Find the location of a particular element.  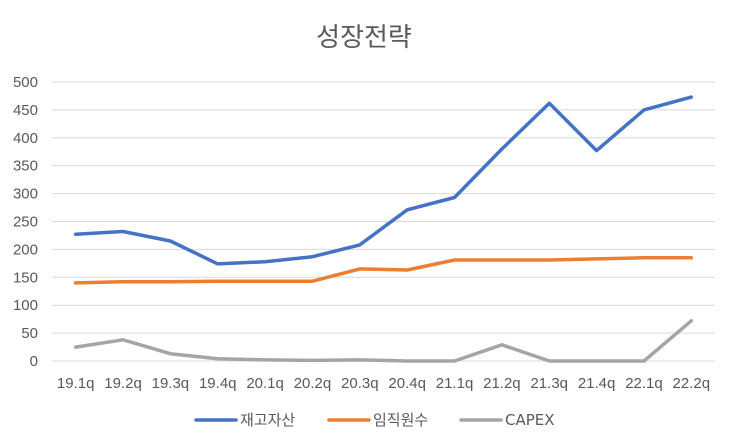

y-tick-label: 450 is located at coordinates (25, 110).